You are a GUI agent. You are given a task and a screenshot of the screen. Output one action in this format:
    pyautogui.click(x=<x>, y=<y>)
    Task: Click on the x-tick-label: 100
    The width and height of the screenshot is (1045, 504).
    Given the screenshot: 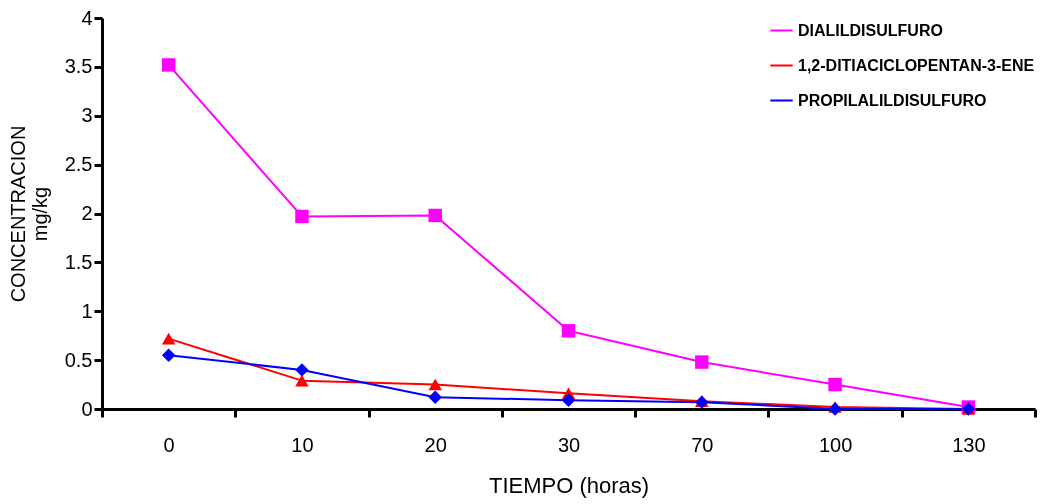 What is the action you would take?
    pyautogui.click(x=835, y=444)
    